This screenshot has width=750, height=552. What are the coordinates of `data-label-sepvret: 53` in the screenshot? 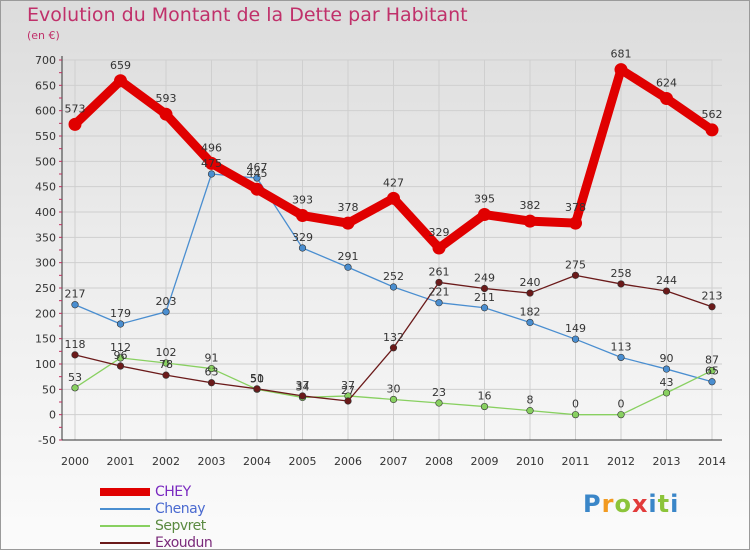 It's located at (75, 377).